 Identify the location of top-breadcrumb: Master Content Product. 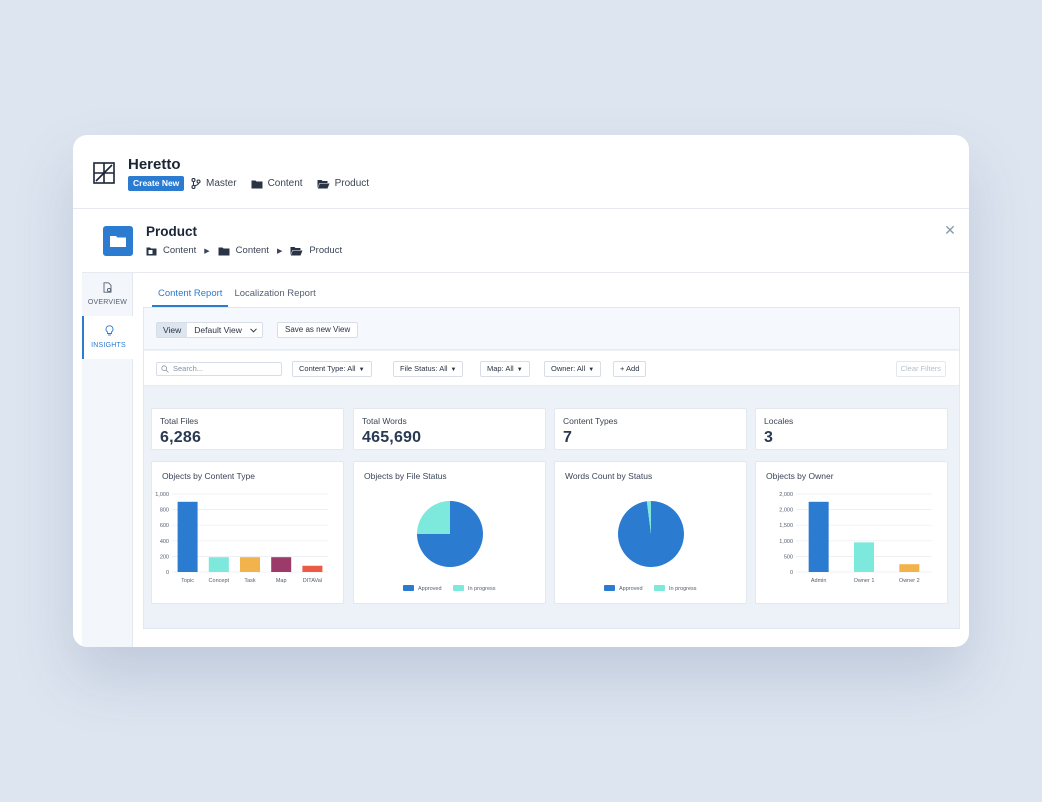
(280, 183).